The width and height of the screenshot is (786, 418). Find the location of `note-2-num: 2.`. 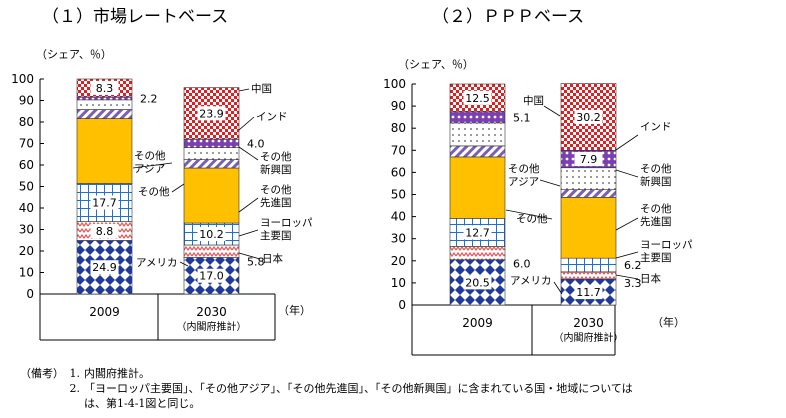

note-2-num: 2. is located at coordinates (75, 388).